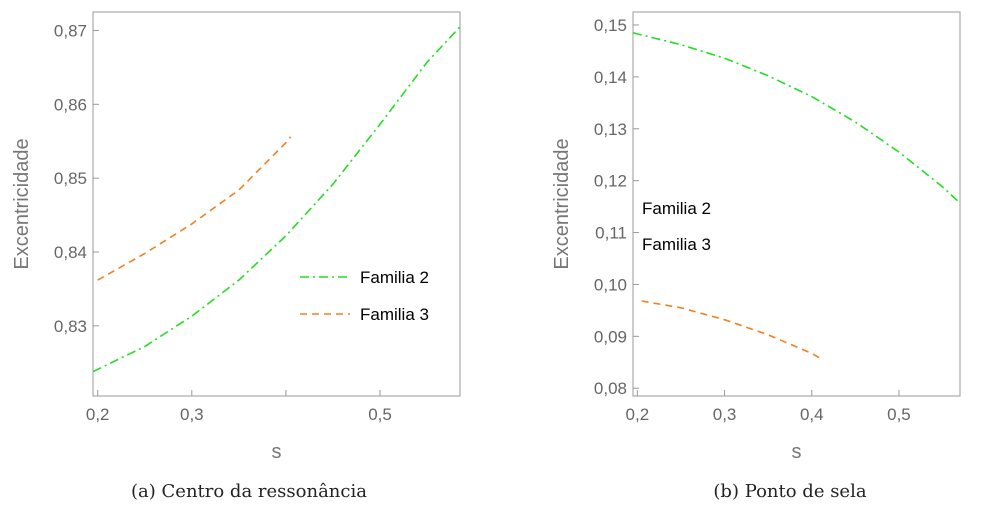 This screenshot has width=987, height=509. What do you see at coordinates (70, 252) in the screenshot?
I see `y-tick-label: 0,84` at bounding box center [70, 252].